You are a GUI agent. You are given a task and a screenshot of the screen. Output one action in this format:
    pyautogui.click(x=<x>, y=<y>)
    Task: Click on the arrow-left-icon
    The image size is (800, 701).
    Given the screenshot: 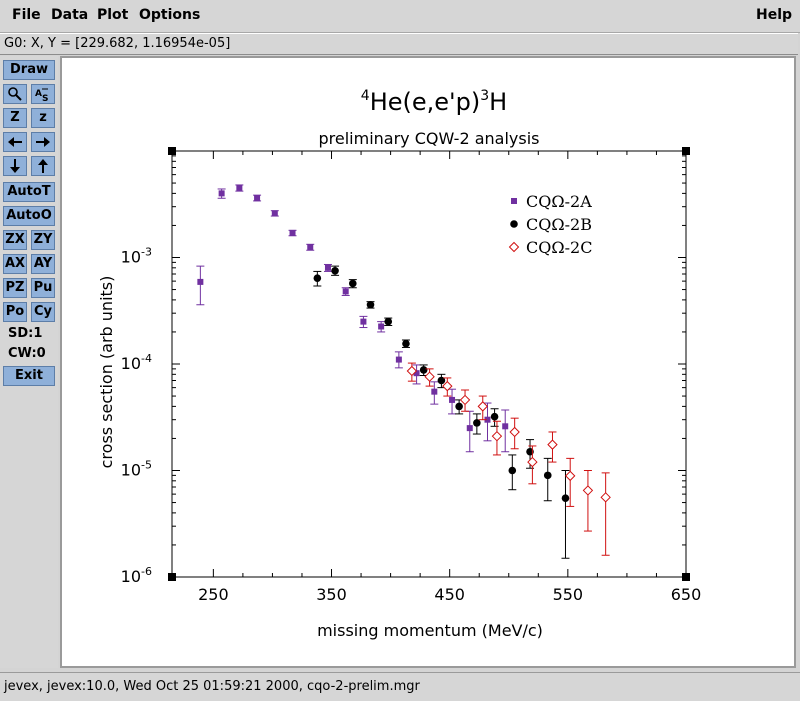 What is the action you would take?
    pyautogui.click(x=15, y=142)
    